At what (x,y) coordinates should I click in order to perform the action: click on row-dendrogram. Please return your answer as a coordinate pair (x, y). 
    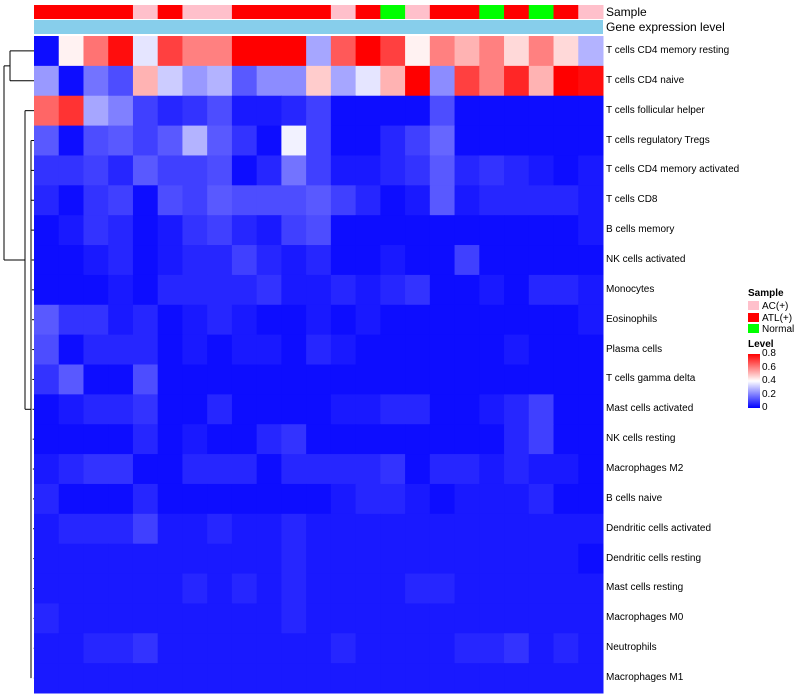
    Looking at the image, I should click on (18, 364).